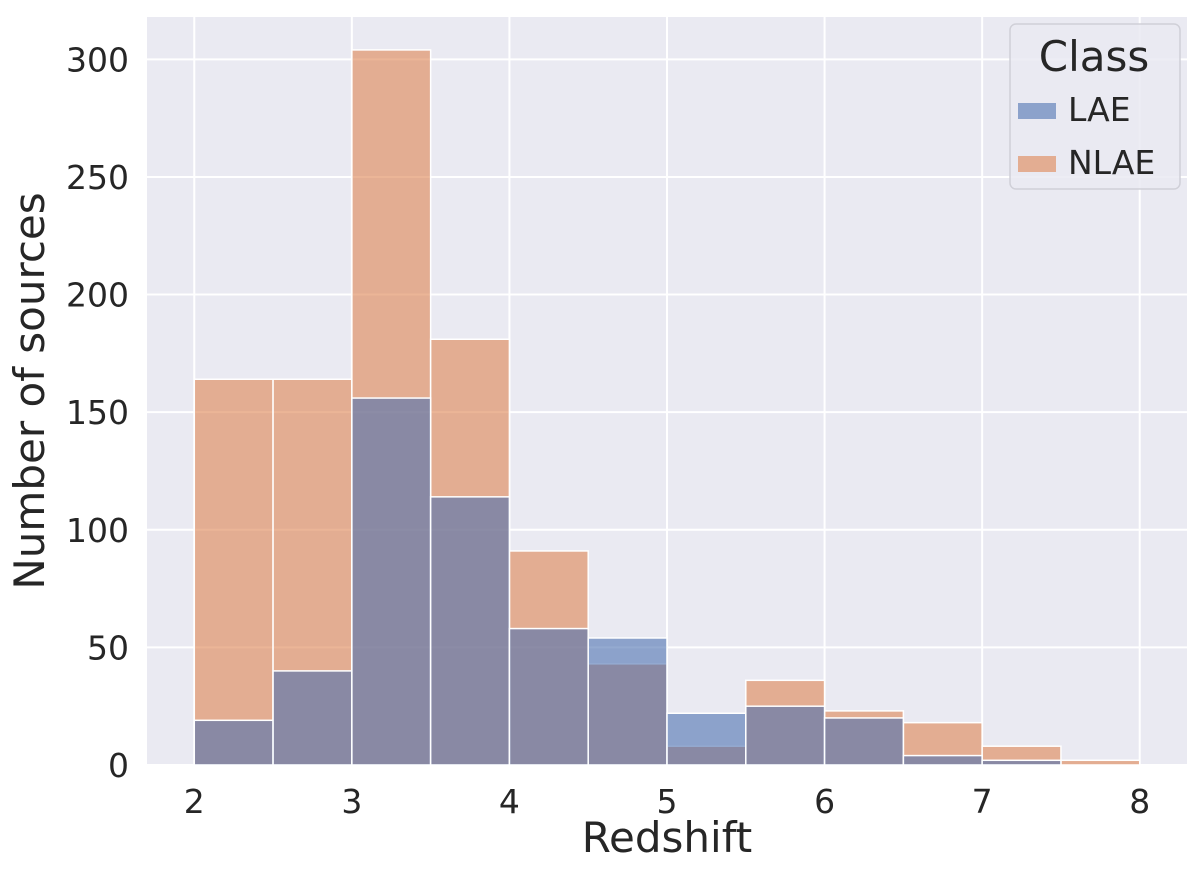 This screenshot has width=1200, height=869. I want to click on y-tick-label: 150, so click(97, 412).